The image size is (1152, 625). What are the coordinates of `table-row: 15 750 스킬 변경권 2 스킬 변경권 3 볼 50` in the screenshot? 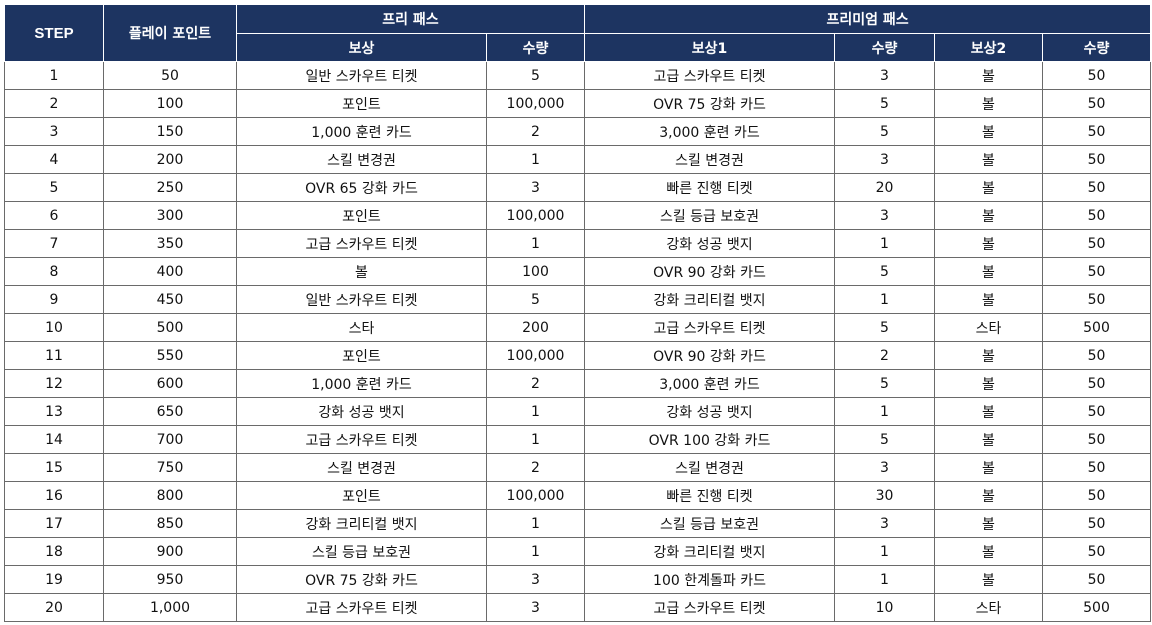 It's located at (578, 467).